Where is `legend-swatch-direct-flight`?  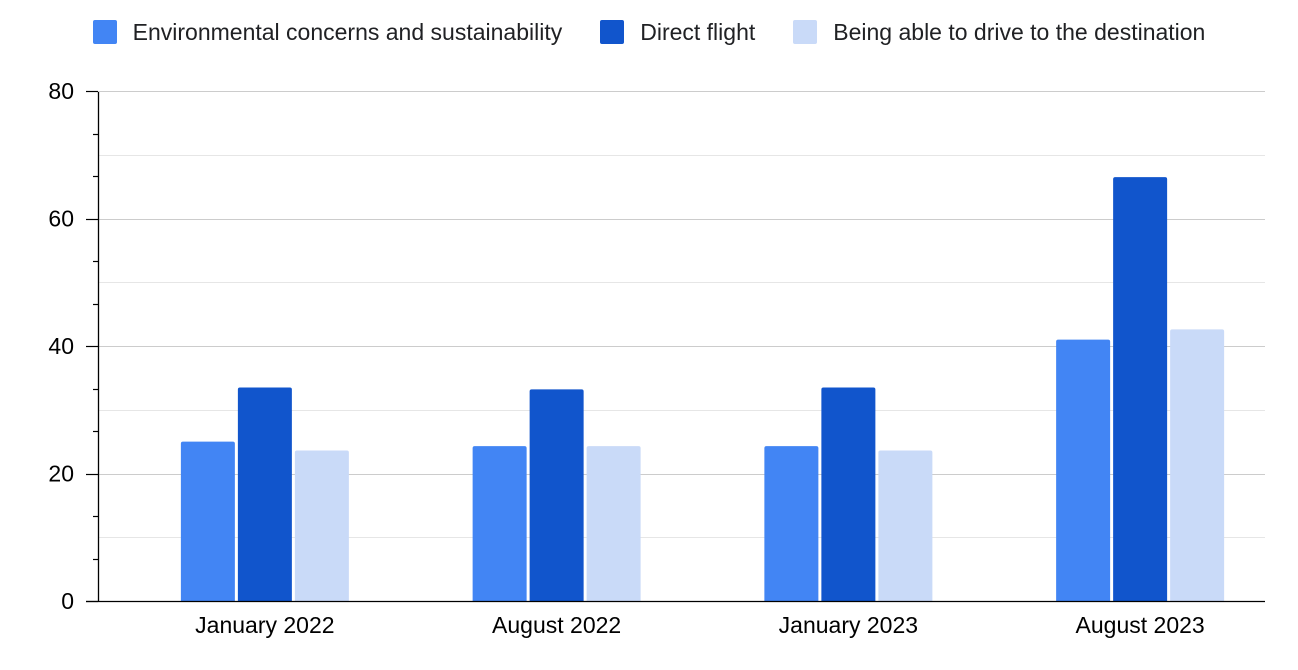 legend-swatch-direct-flight is located at coordinates (612, 32).